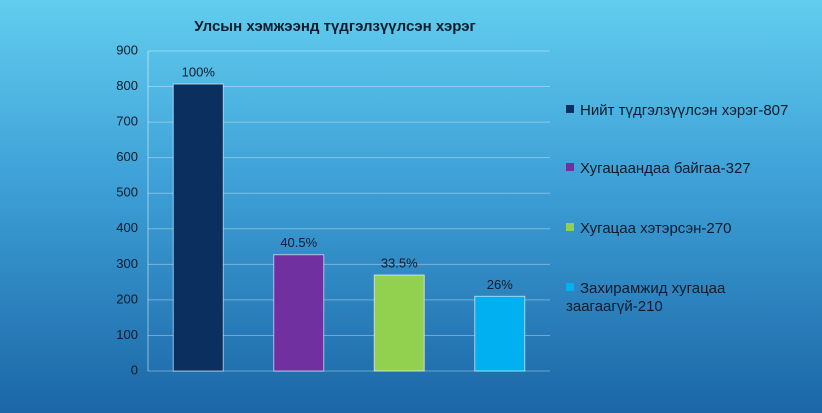  I want to click on y-tick-label: 700, so click(127, 121).